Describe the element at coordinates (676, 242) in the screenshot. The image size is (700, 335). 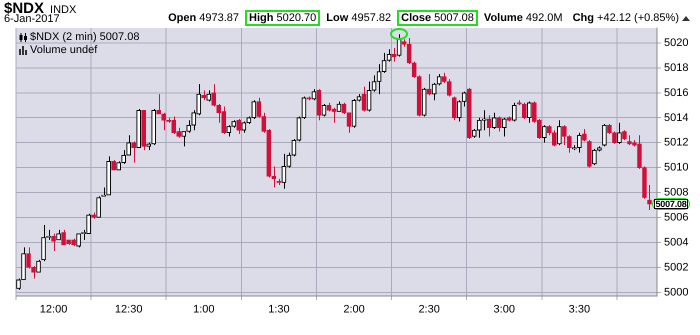
I see `y-tick-label: 5004` at that location.